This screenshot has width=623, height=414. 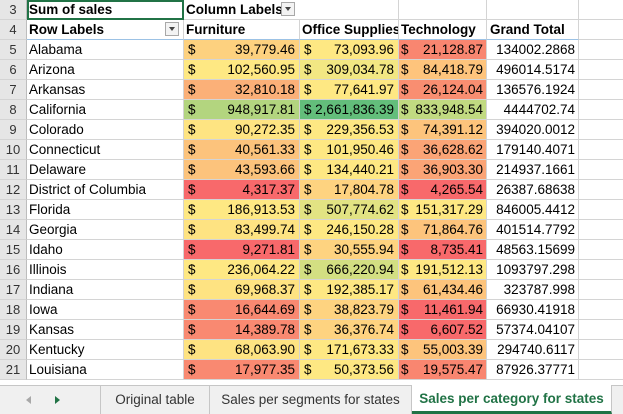 I want to click on state-cell: Kentucky, so click(x=105, y=350).